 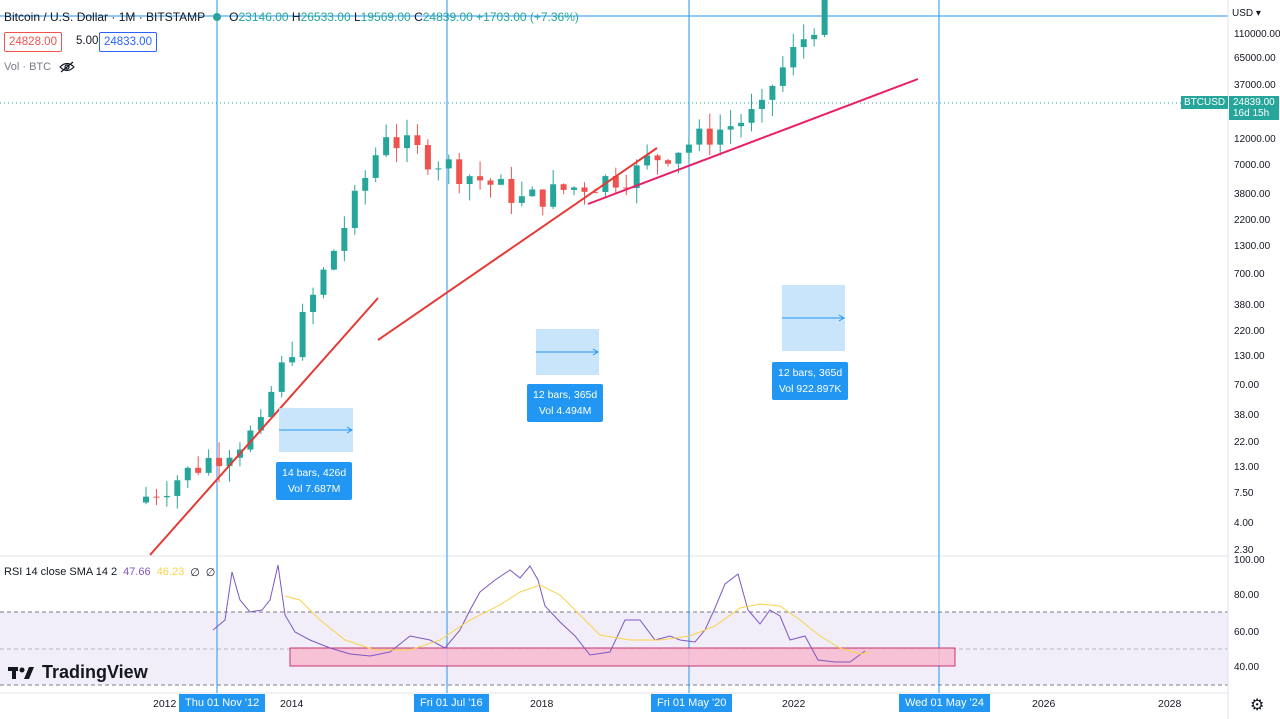 I want to click on time-tag-1: Thu 01 Nov '12, so click(x=222, y=703).